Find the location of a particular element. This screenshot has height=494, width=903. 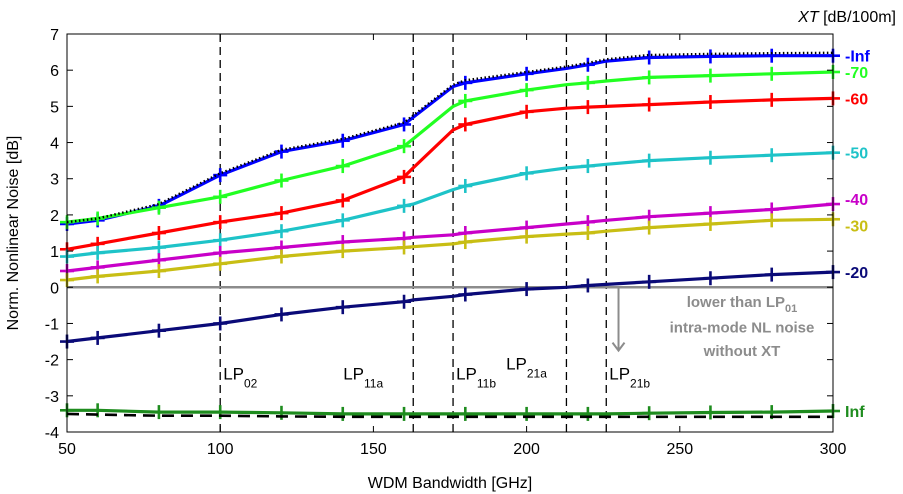

y-tick-label: -3 is located at coordinates (52, 397).